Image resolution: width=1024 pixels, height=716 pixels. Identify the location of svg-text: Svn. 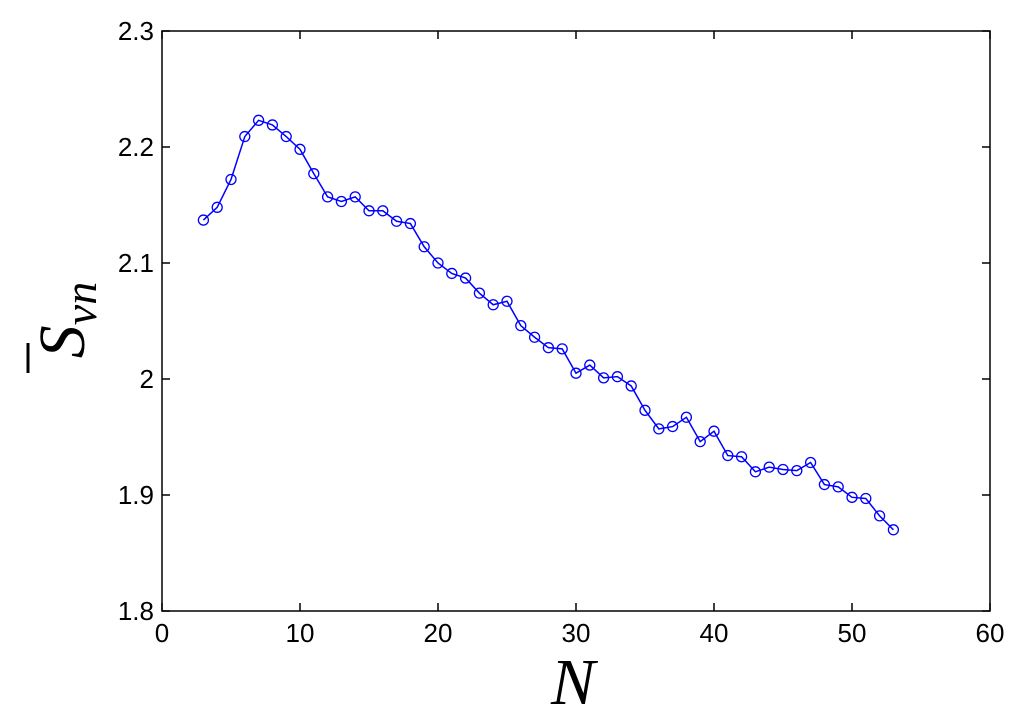
(66, 320).